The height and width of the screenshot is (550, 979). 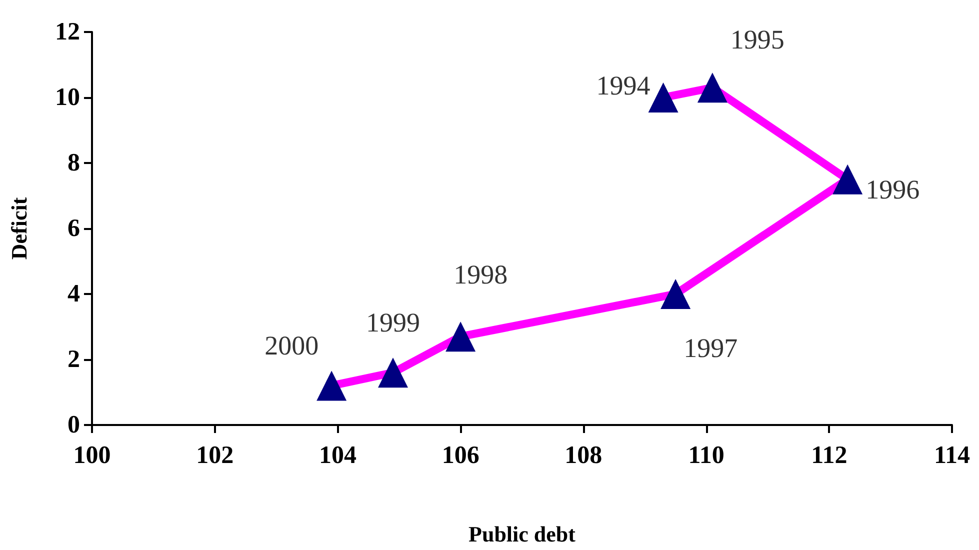 What do you see at coordinates (92, 455) in the screenshot?
I see `x-tick-label: 100` at bounding box center [92, 455].